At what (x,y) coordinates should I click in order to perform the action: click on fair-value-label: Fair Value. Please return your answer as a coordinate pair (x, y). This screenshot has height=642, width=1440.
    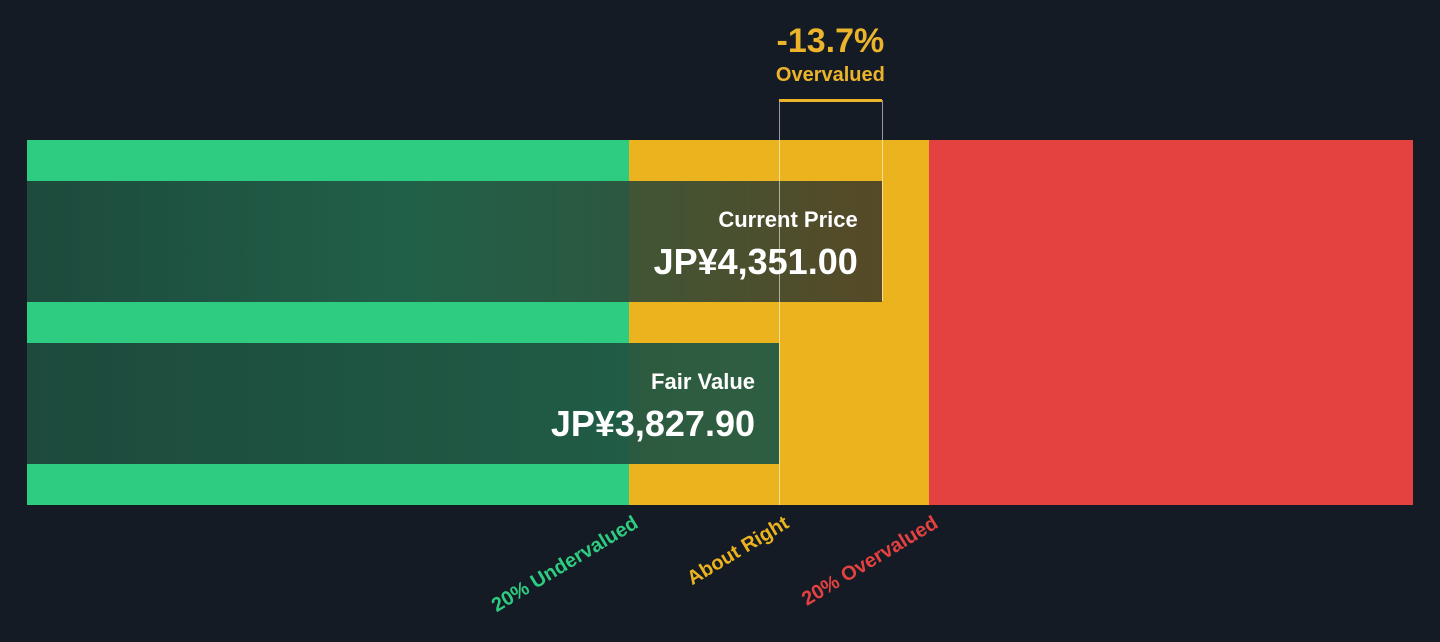
    Looking at the image, I should click on (703, 381).